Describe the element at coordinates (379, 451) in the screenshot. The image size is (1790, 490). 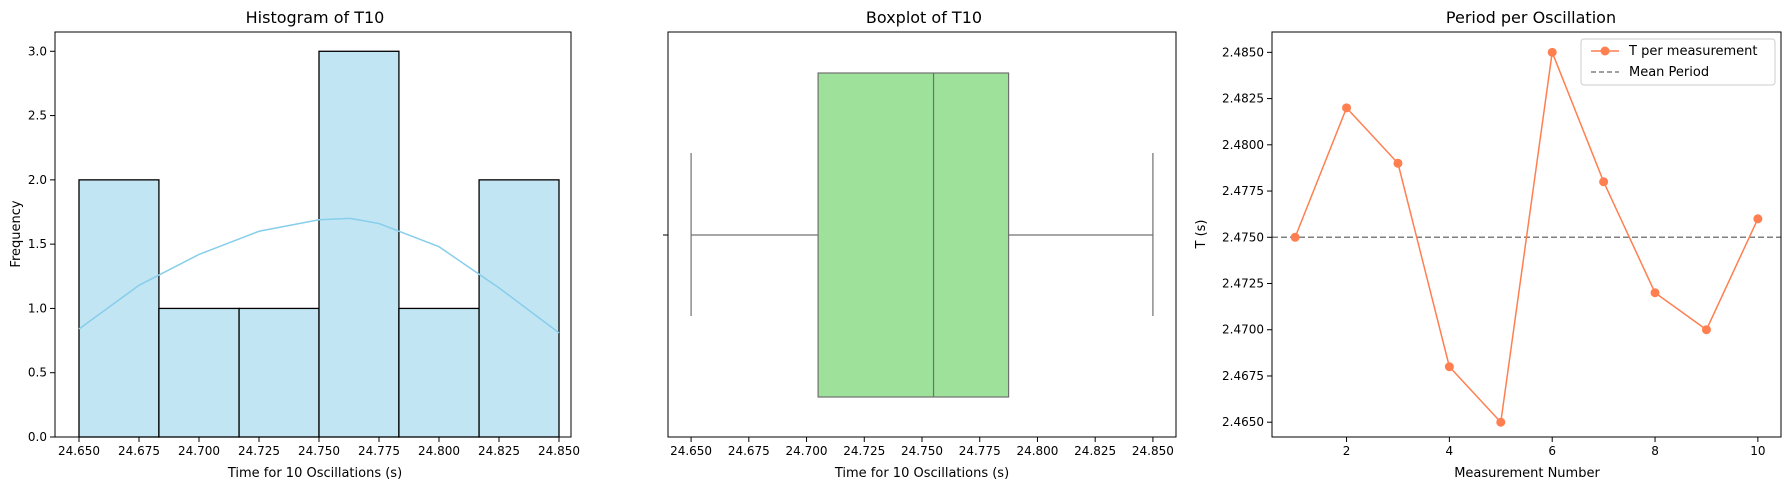
I see `histogram-x-tick-label: 24.775` at that location.